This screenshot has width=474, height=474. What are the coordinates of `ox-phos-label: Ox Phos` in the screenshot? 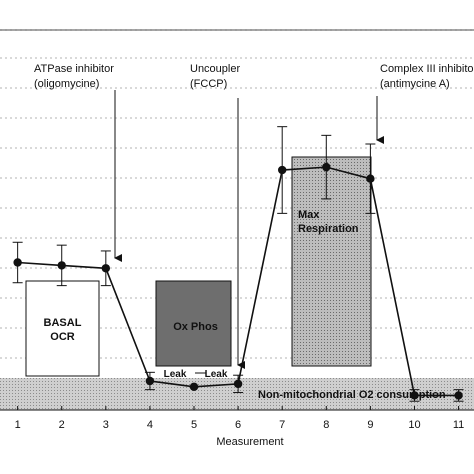 It's located at (195, 327).